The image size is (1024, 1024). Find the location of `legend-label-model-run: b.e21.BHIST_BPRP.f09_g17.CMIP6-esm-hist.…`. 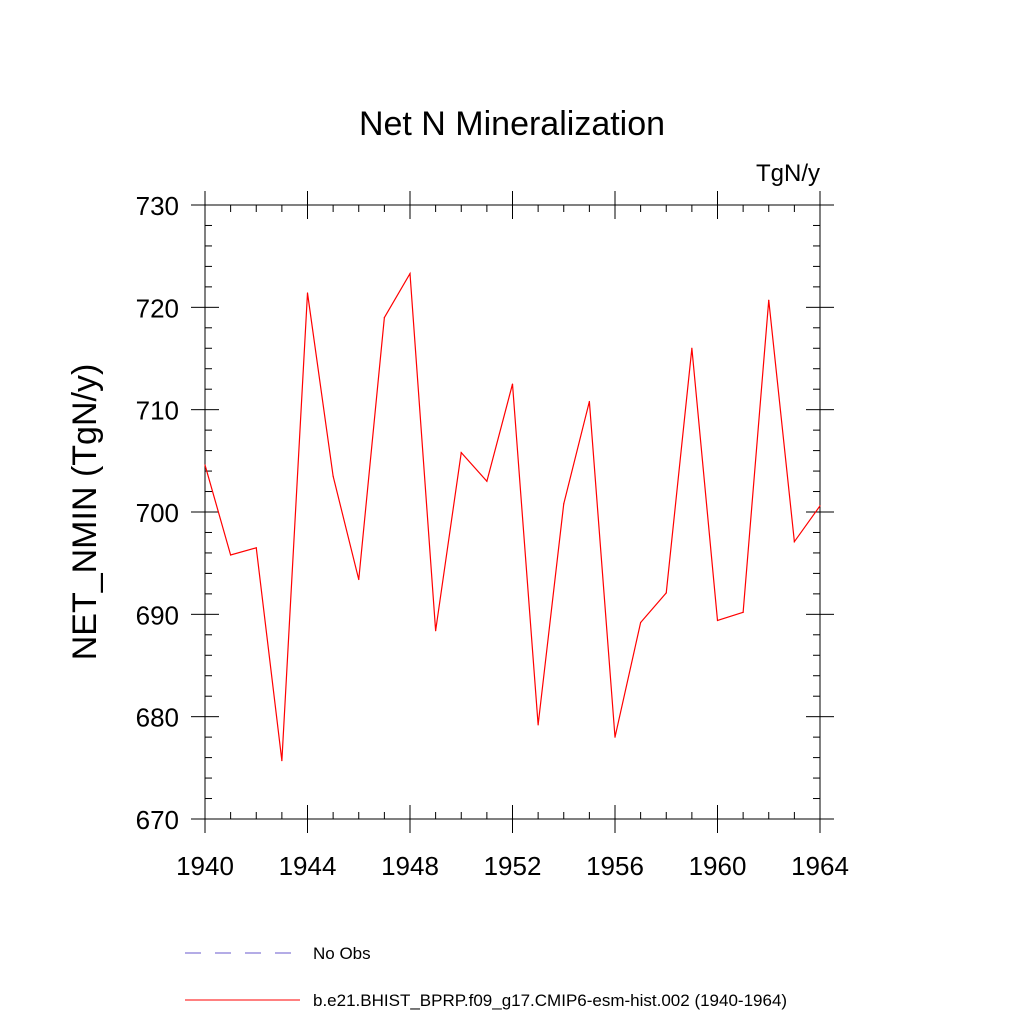

legend-label-model-run: b.e21.BHIST_BPRP.f09_g17.CMIP6-esm-hist.… is located at coordinates (550, 1000).